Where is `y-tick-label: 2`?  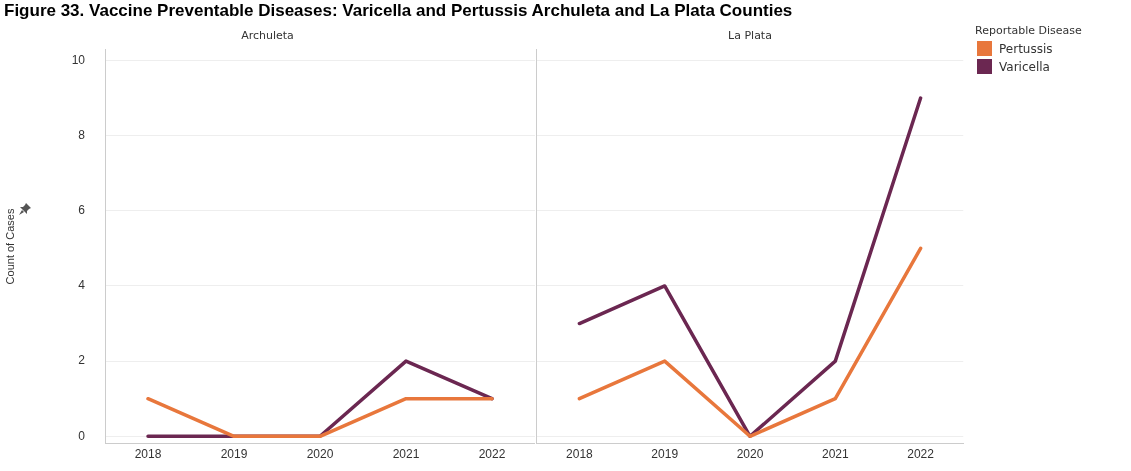 y-tick-label: 2 is located at coordinates (82, 360).